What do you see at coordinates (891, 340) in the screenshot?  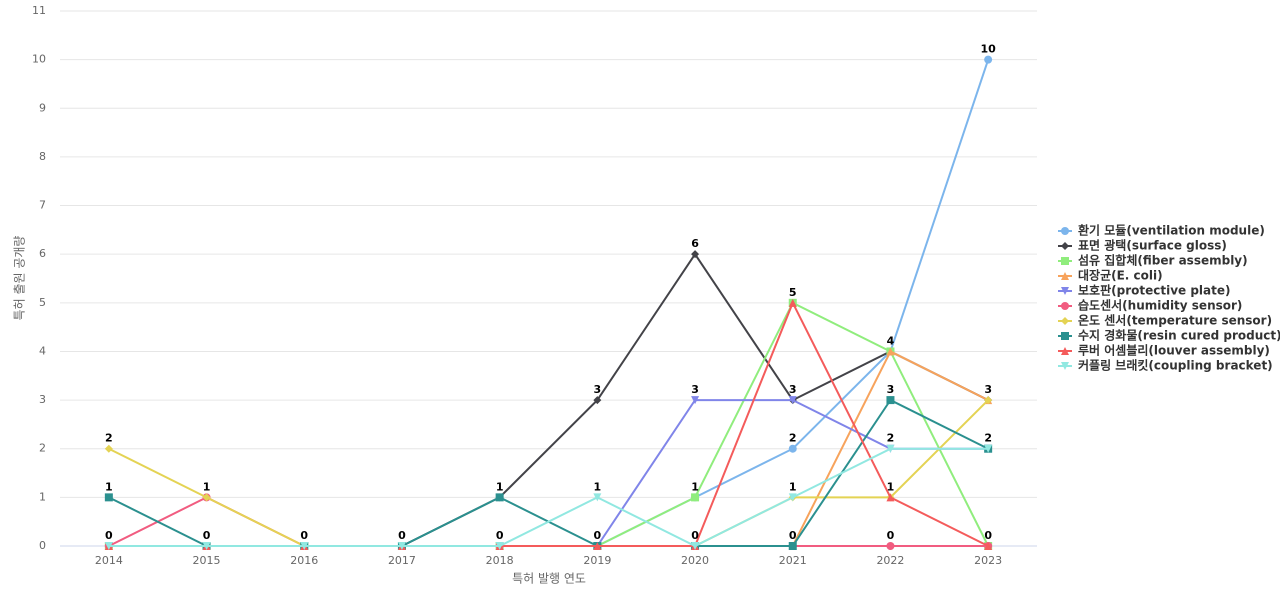 I see `data-label: 4` at bounding box center [891, 340].